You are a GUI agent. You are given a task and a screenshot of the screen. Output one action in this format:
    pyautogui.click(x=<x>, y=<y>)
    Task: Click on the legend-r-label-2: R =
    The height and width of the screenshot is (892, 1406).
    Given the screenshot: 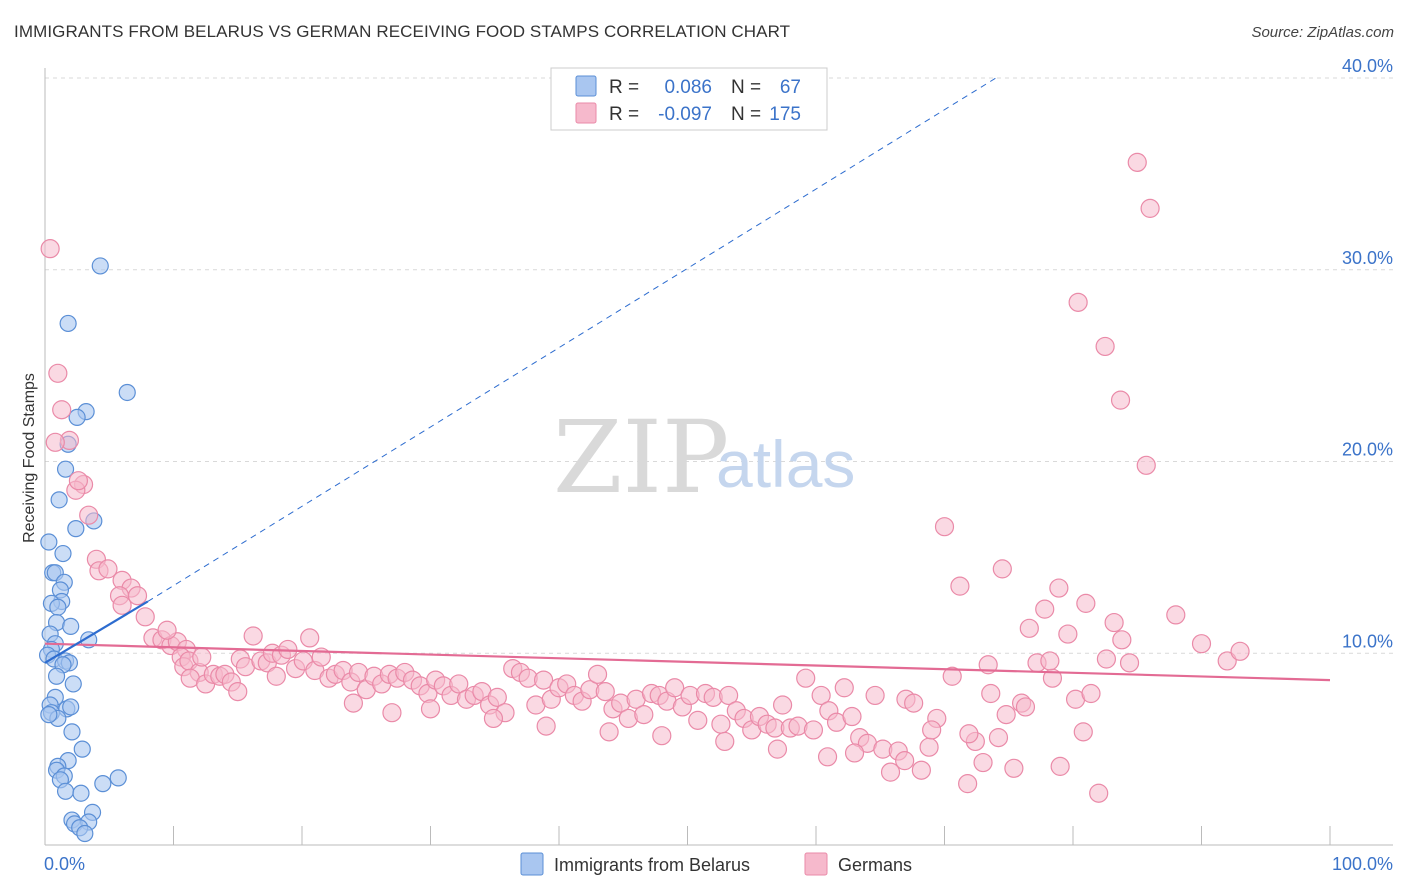 What is the action you would take?
    pyautogui.click(x=624, y=114)
    